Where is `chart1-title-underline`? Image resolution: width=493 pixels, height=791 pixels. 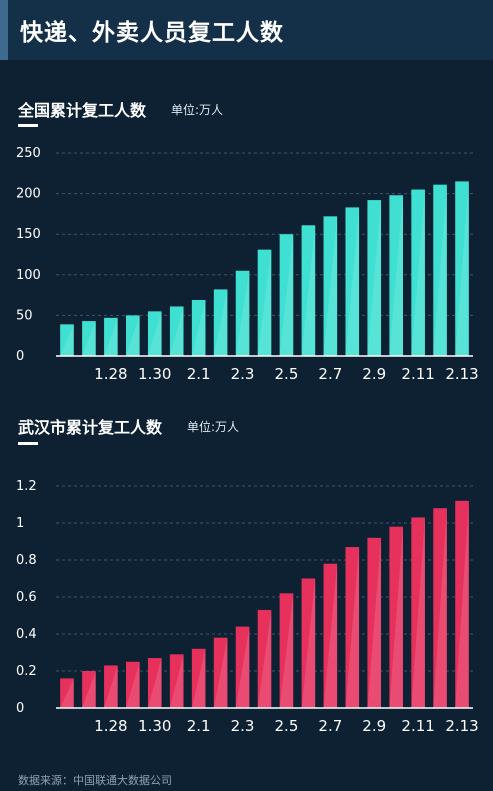 chart1-title-underline is located at coordinates (28, 125).